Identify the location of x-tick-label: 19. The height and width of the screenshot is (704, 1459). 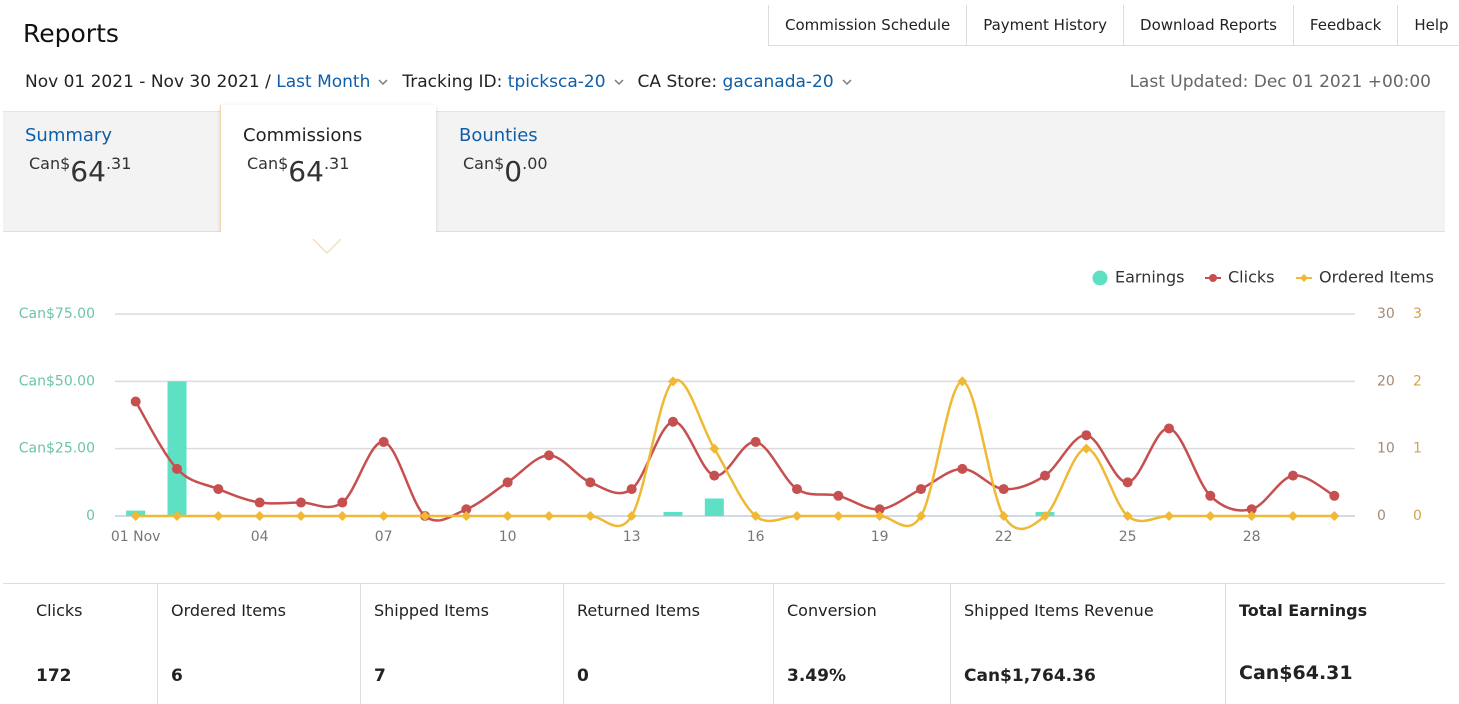
(880, 537).